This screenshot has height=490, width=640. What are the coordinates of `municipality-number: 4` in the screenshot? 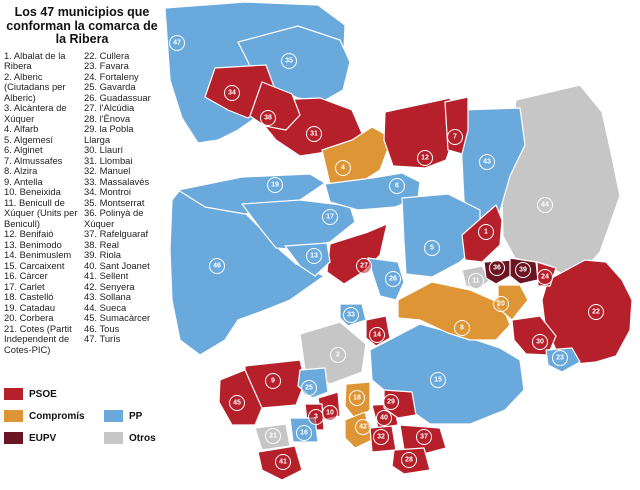 It's located at (343, 168).